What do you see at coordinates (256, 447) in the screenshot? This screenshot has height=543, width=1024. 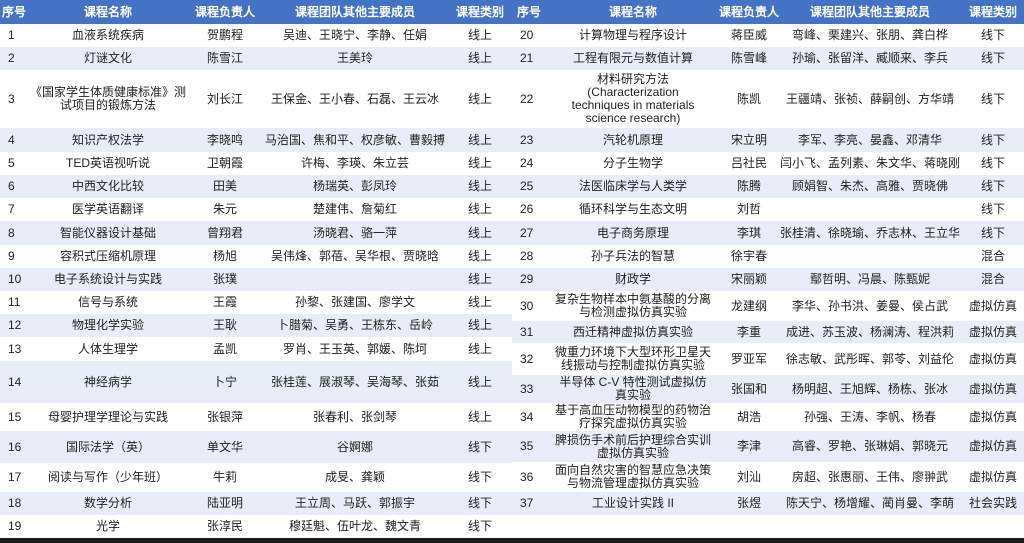 I see `table-row: 16 国际法学（英） 单文华 谷婀娜 线下` at bounding box center [256, 447].